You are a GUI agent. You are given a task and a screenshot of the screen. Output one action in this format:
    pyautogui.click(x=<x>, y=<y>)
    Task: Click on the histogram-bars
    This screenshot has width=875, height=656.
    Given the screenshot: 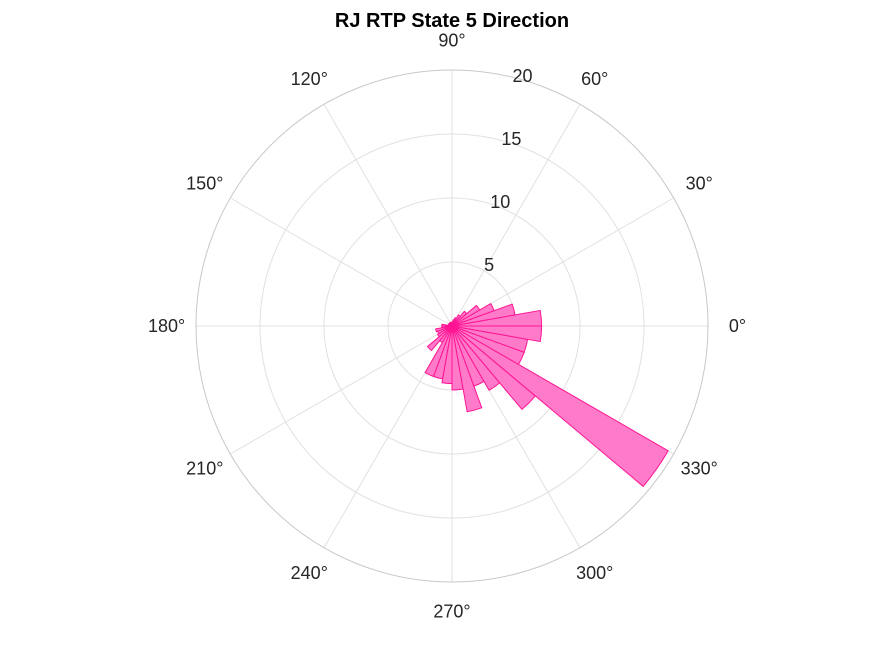 What is the action you would take?
    pyautogui.click(x=546, y=395)
    